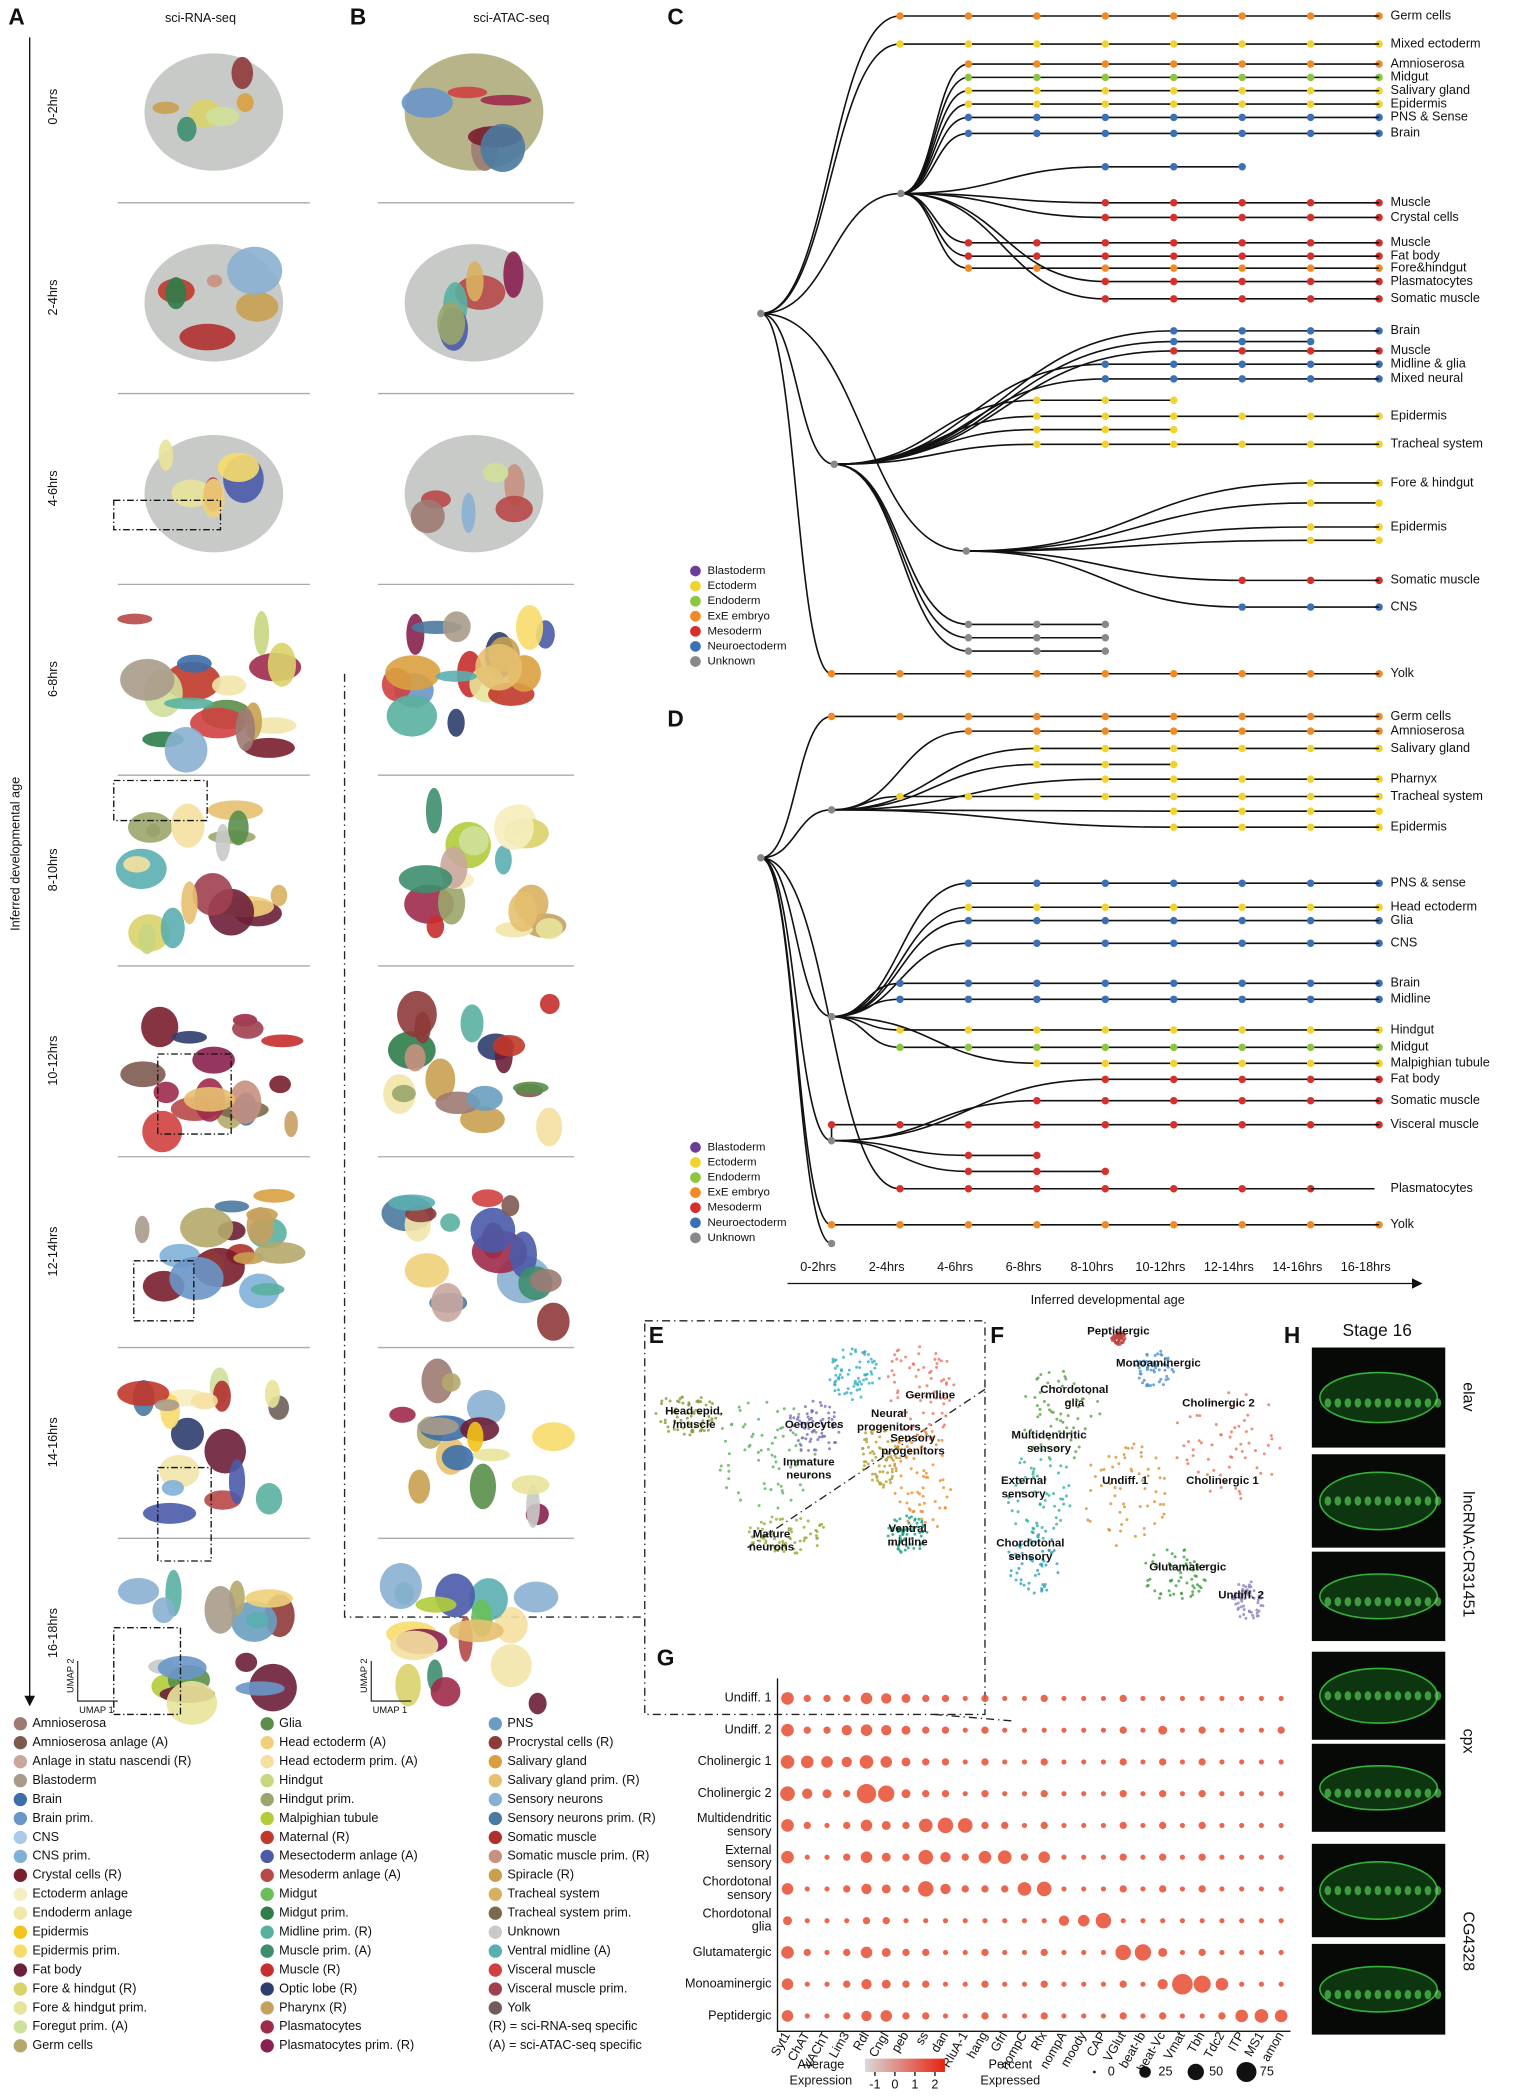 Image resolution: width=1535 pixels, height=2100 pixels. I want to click on legend-label: Sensory neurons prim. (R), so click(581, 1818).